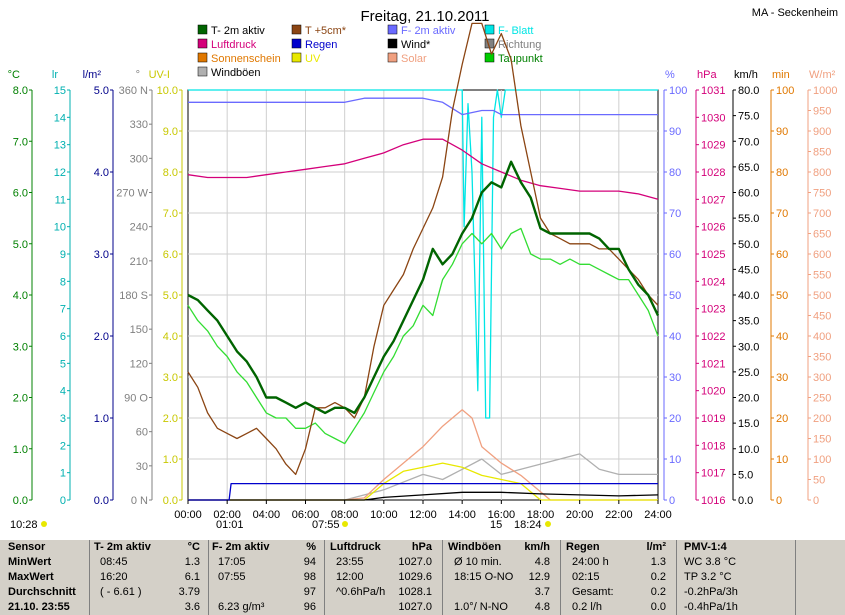 The width and height of the screenshot is (845, 615). I want to click on axis-tick-label: 3, so click(63, 419).